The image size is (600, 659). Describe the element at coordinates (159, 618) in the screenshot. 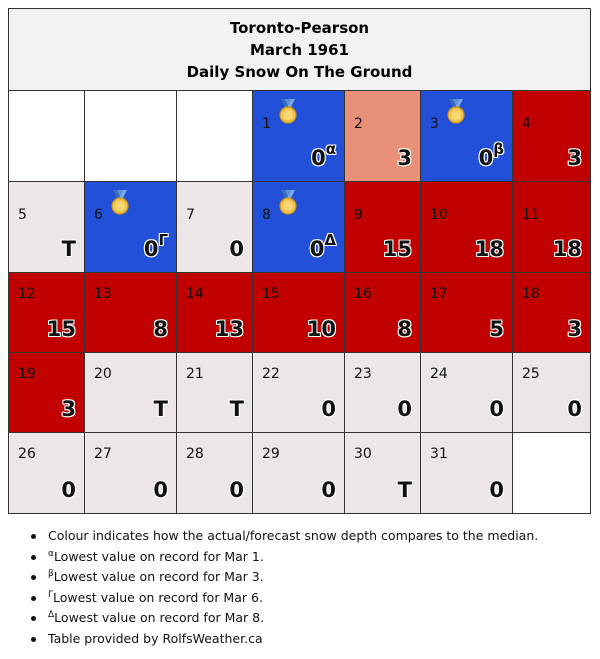

I see `footnote-text: Lowest value on record for Mar 8.` at that location.